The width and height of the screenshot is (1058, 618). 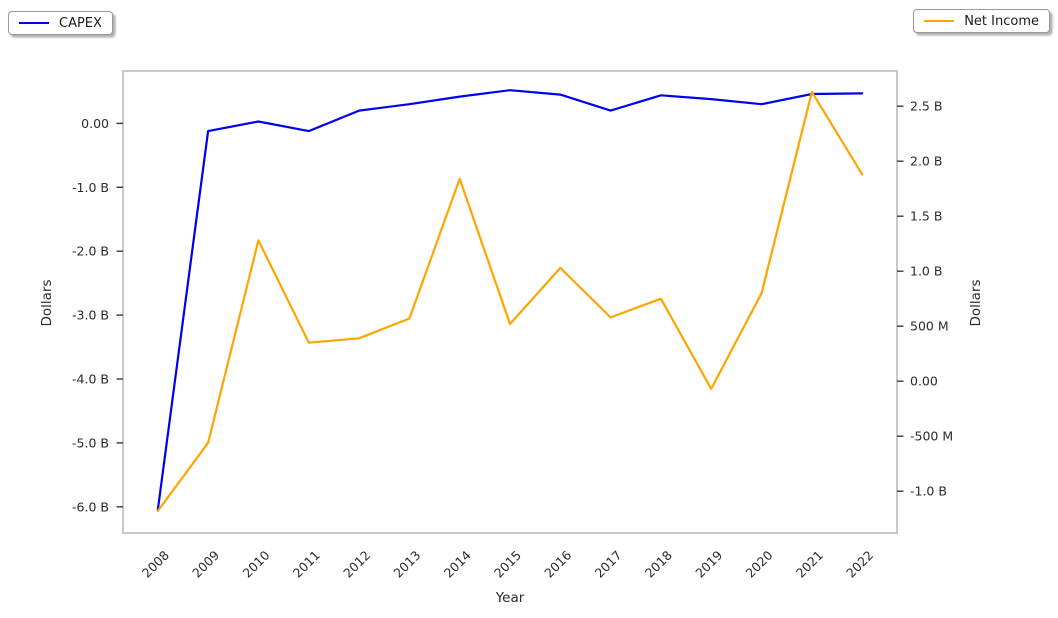 I want to click on right-tick-label: 0.00, so click(x=924, y=381).